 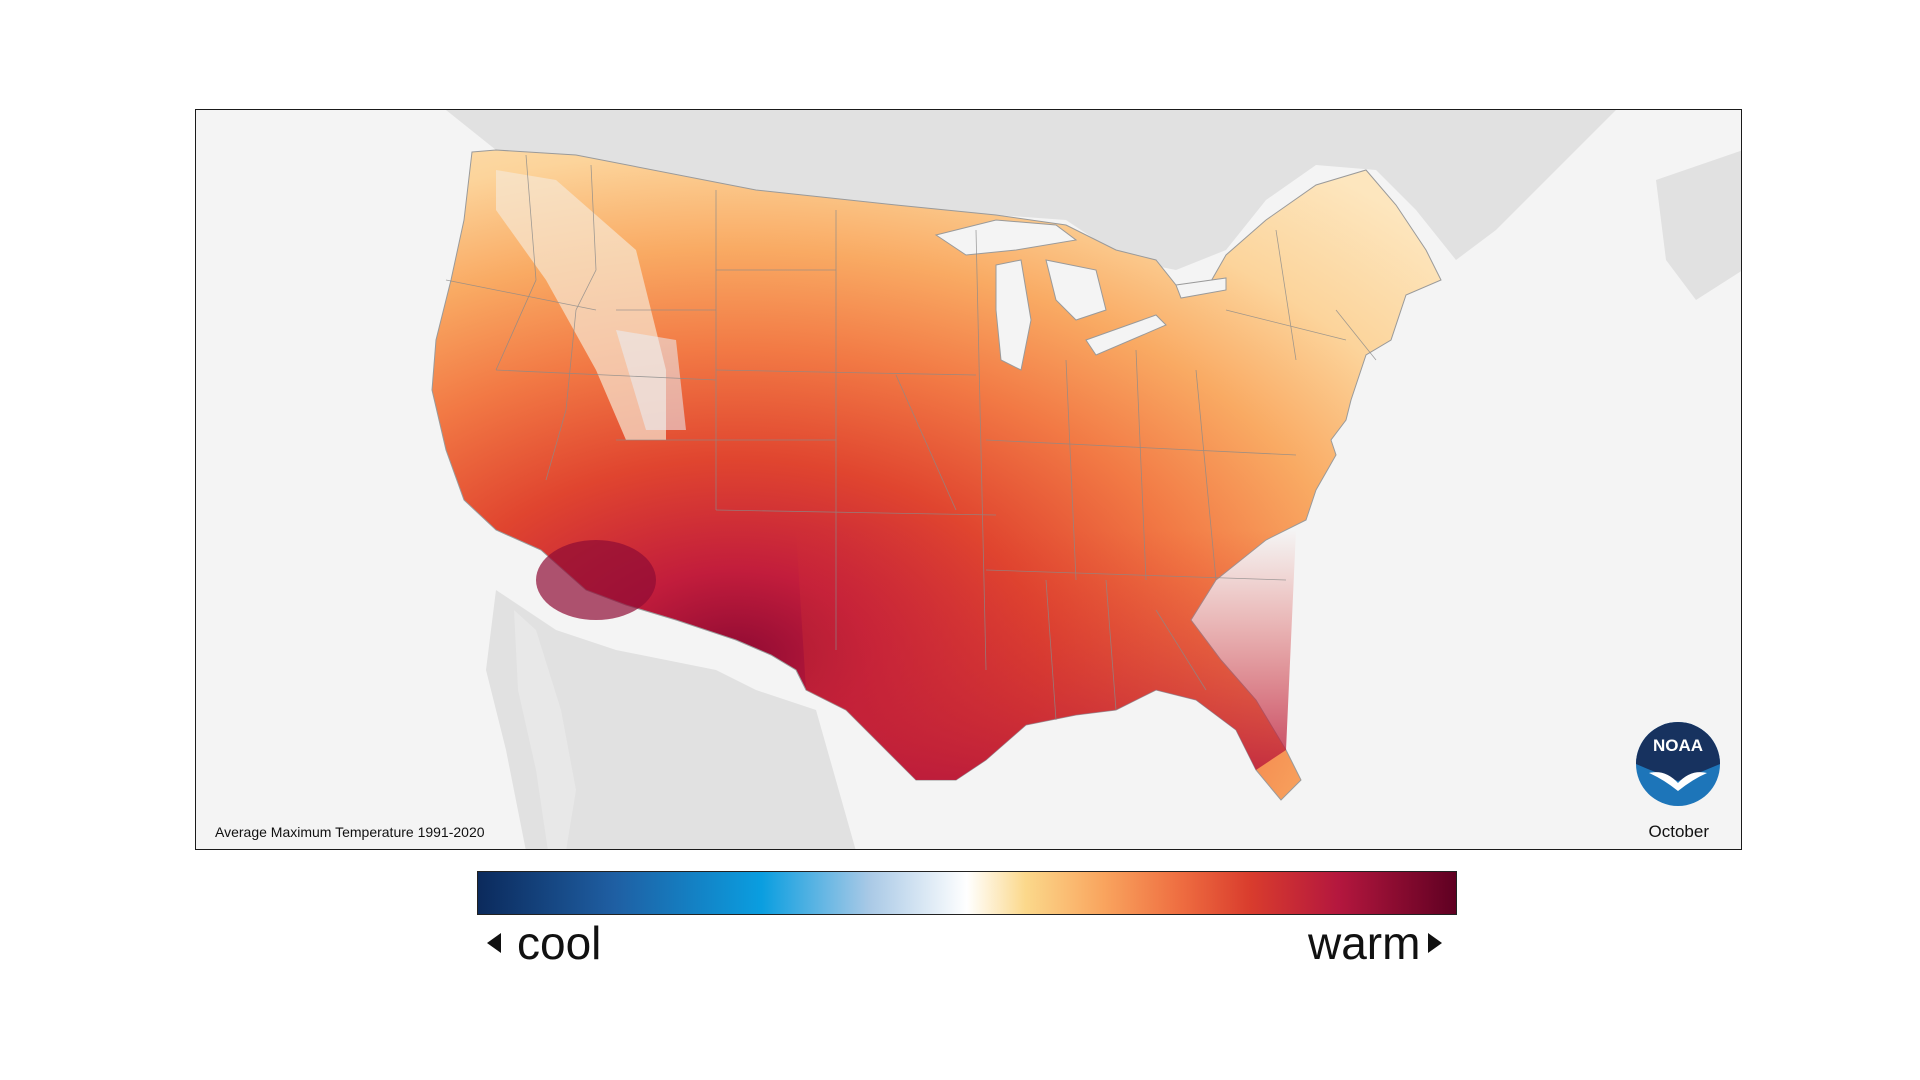 What do you see at coordinates (1698, 225) in the screenshot?
I see `nova-scotia-land` at bounding box center [1698, 225].